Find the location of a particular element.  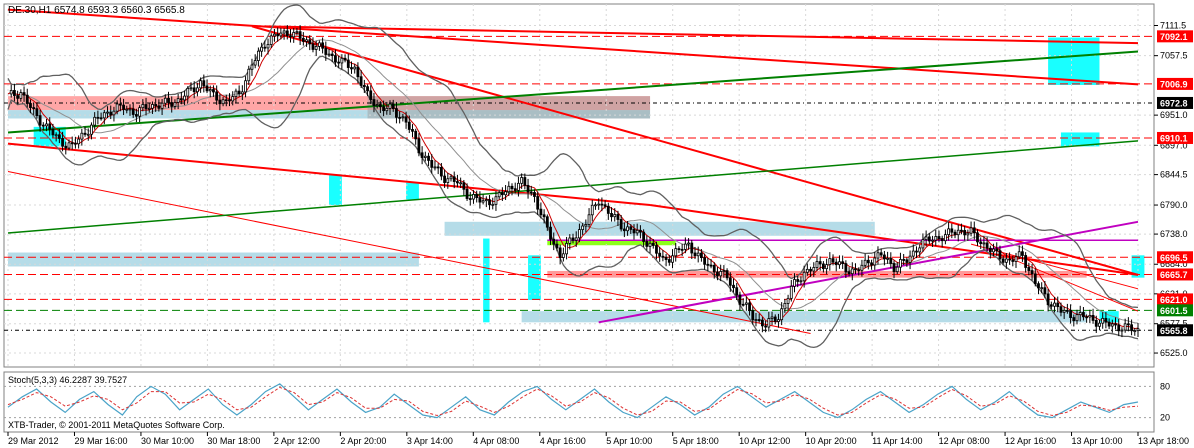

time-tick-label: 10 Apr 20:00 is located at coordinates (831, 441).